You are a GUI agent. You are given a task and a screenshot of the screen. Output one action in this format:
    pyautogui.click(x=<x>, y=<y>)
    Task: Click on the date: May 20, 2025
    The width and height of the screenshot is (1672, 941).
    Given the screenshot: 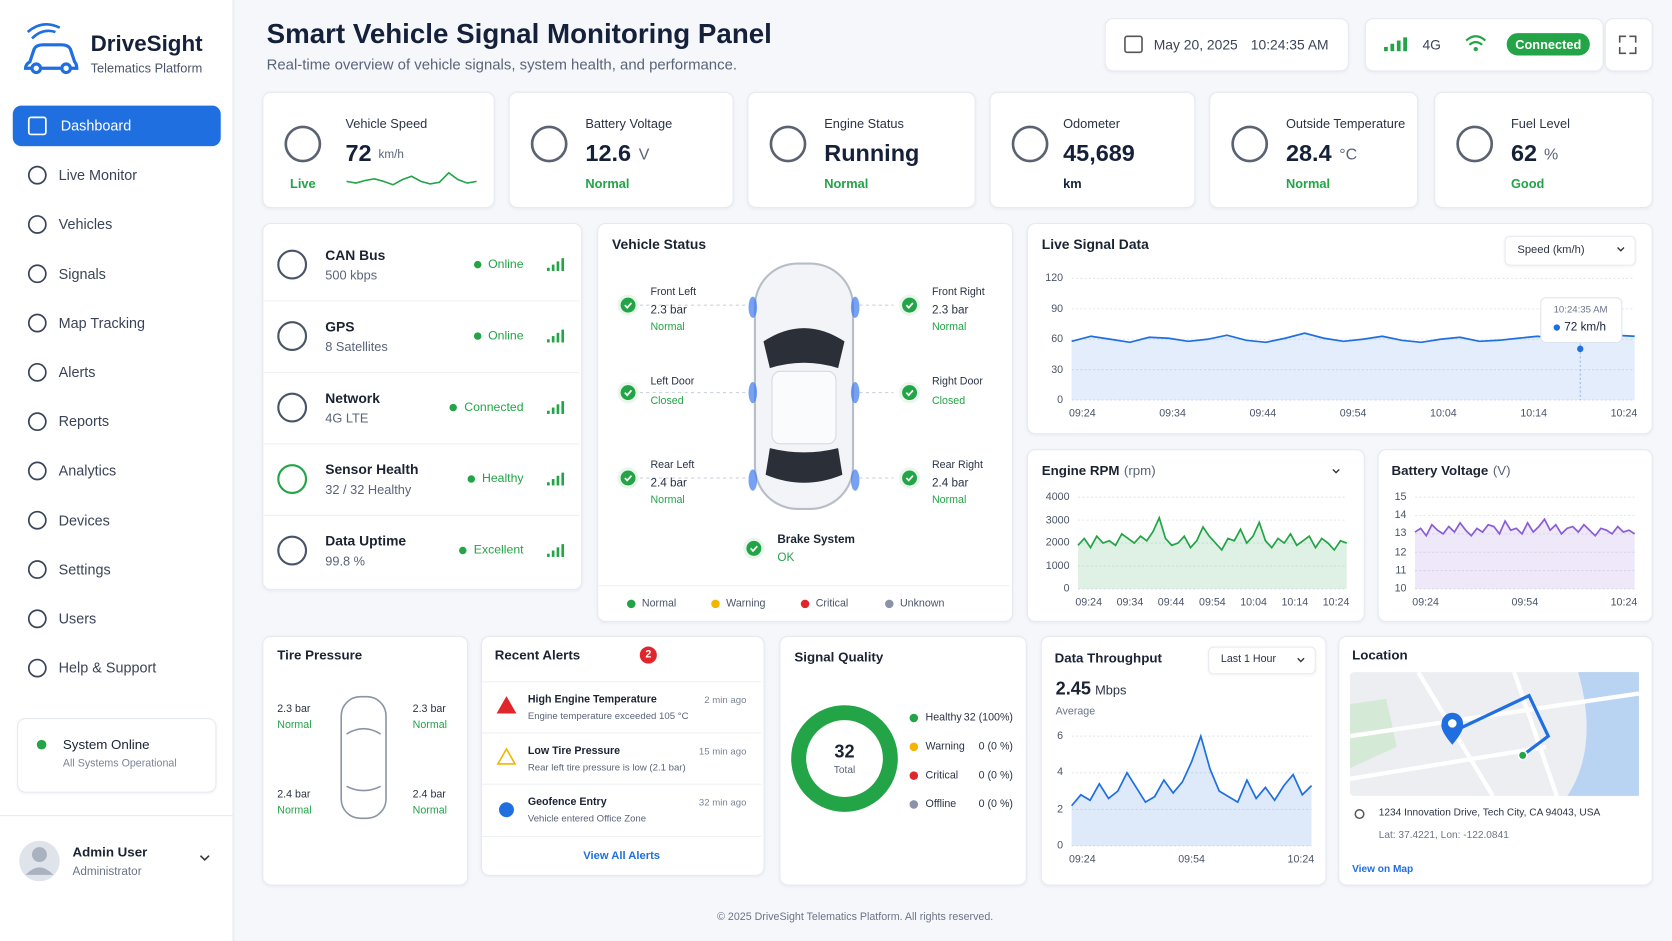 What is the action you would take?
    pyautogui.click(x=1195, y=44)
    